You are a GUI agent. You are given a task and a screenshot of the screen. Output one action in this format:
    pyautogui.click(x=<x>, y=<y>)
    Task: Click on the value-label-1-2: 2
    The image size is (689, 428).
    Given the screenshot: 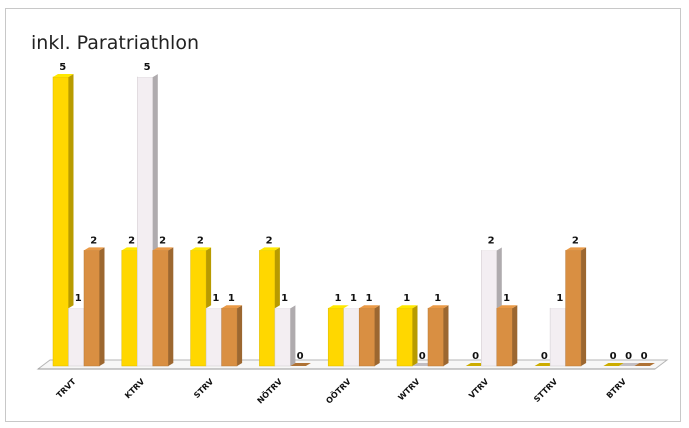 What is the action you would take?
    pyautogui.click(x=162, y=240)
    